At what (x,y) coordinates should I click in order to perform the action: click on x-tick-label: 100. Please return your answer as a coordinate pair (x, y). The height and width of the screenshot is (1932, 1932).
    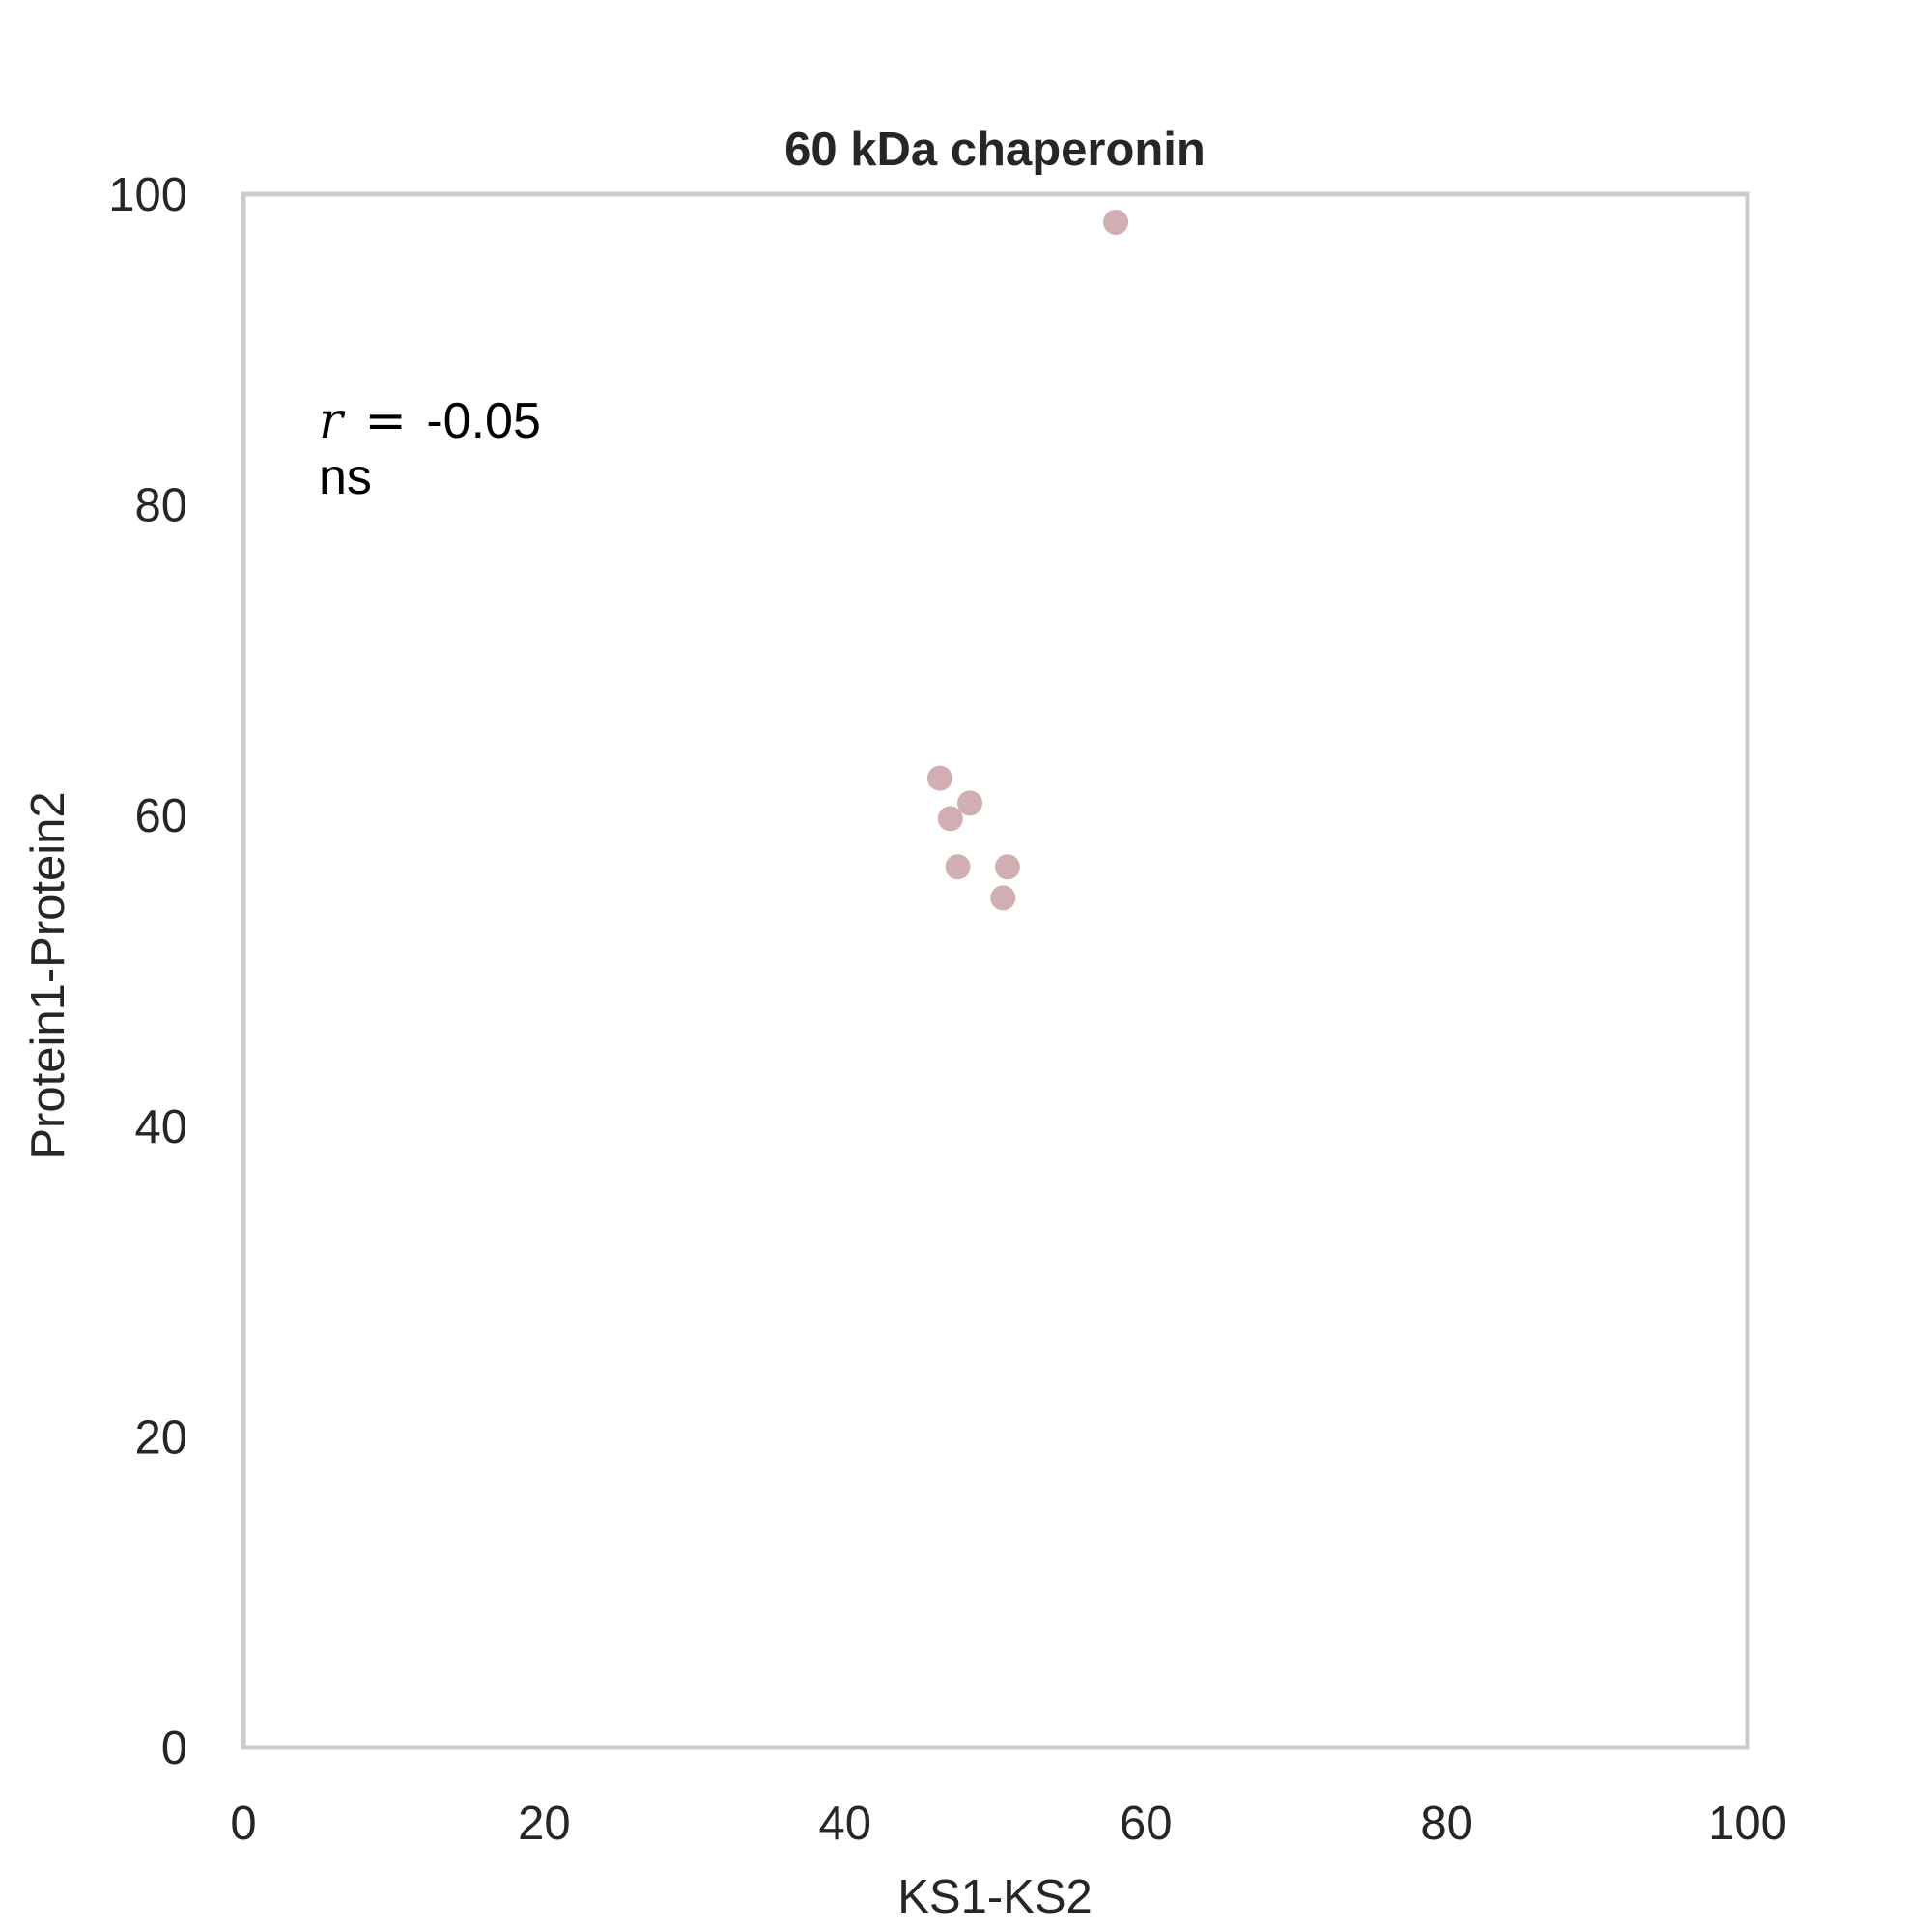
    Looking at the image, I should click on (1747, 1824).